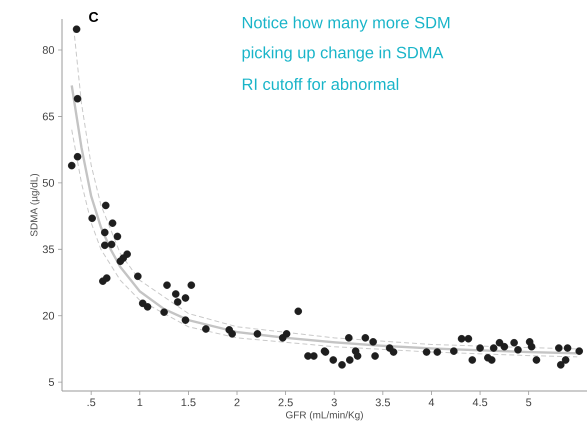 This screenshot has height=429, width=587. I want to click on x-tick-label: 3, so click(334, 402).